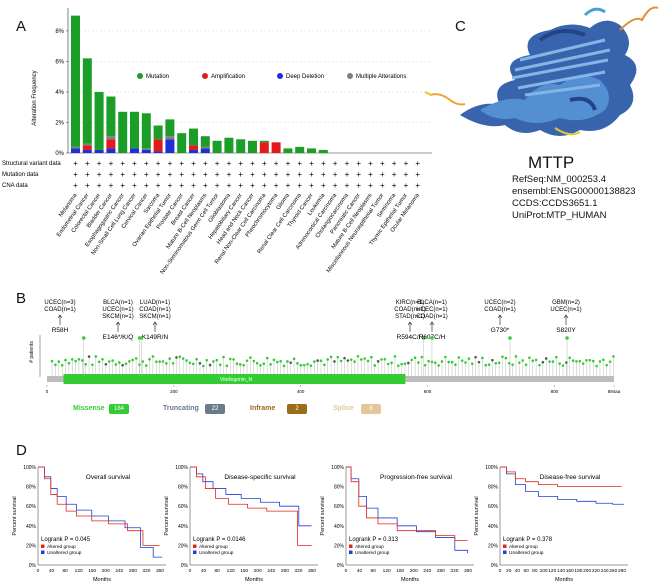 This screenshot has height=586, width=661. Describe the element at coordinates (350, 76) in the screenshot. I see `legend-swatch` at that location.